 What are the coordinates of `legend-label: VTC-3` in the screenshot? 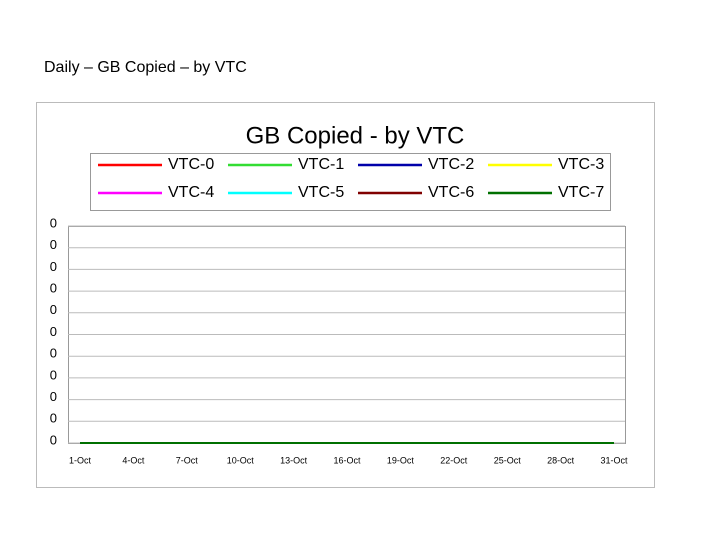 It's located at (581, 164).